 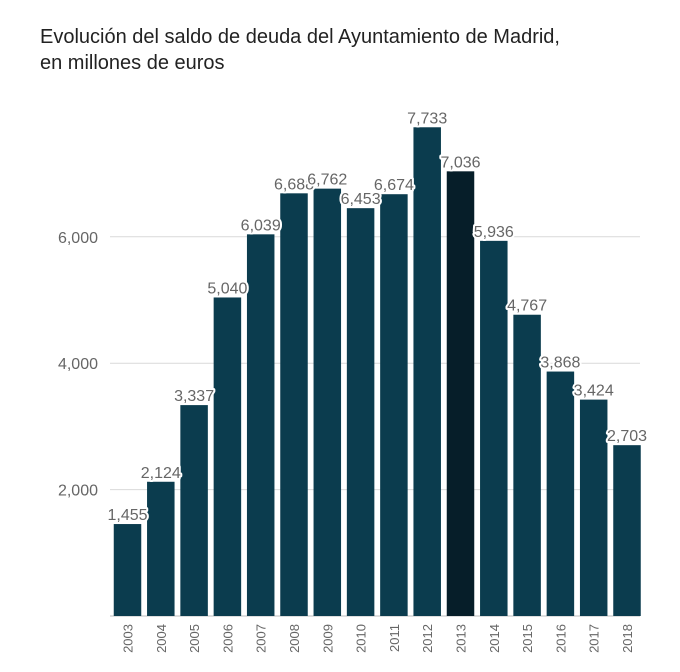 I want to click on x-tick-label-2009: 2009, so click(x=327, y=638).